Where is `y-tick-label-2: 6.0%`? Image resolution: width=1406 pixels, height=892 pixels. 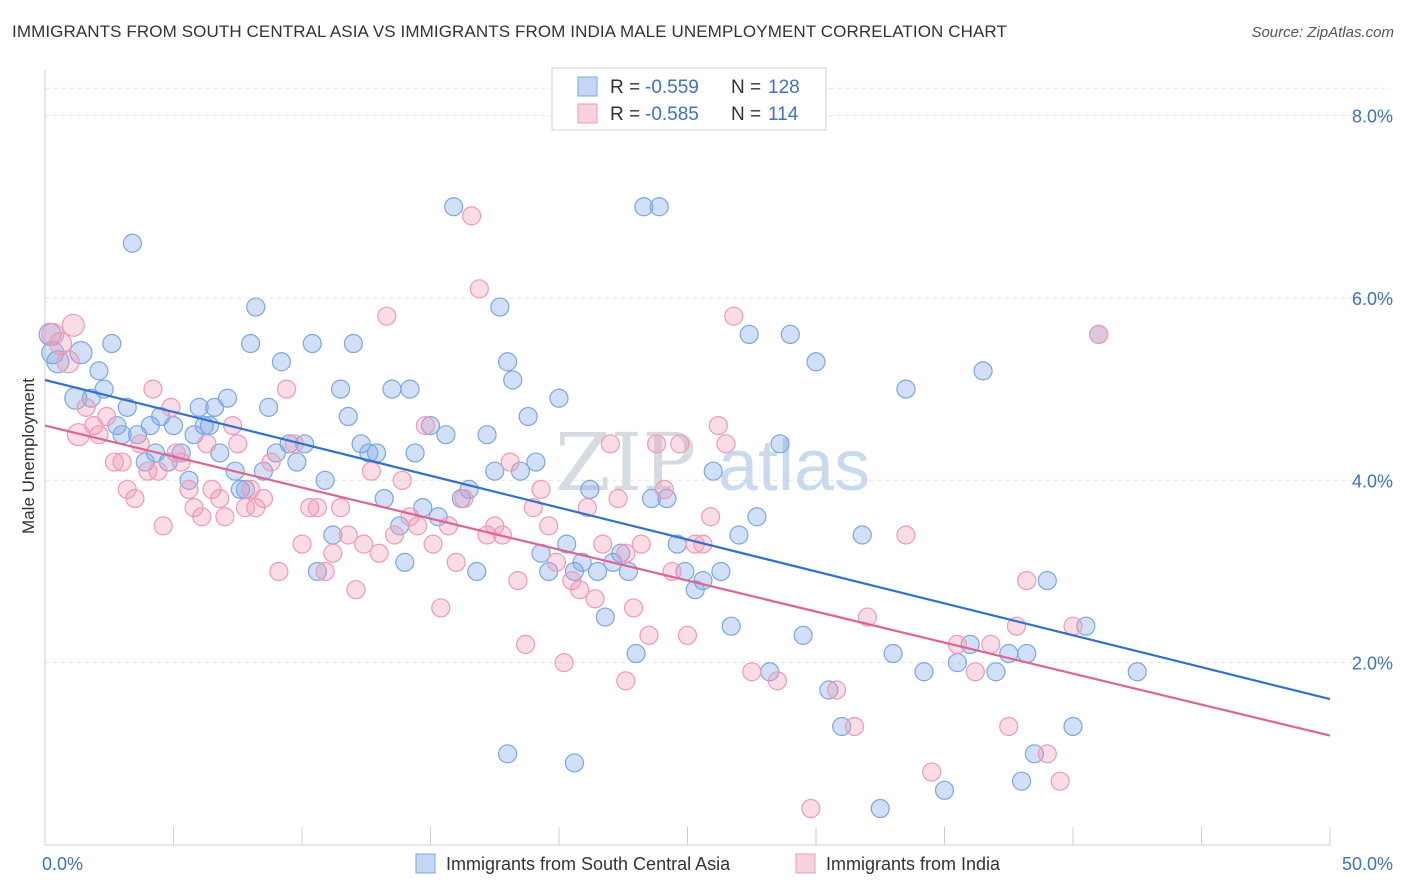
y-tick-label-2: 6.0% is located at coordinates (1372, 299).